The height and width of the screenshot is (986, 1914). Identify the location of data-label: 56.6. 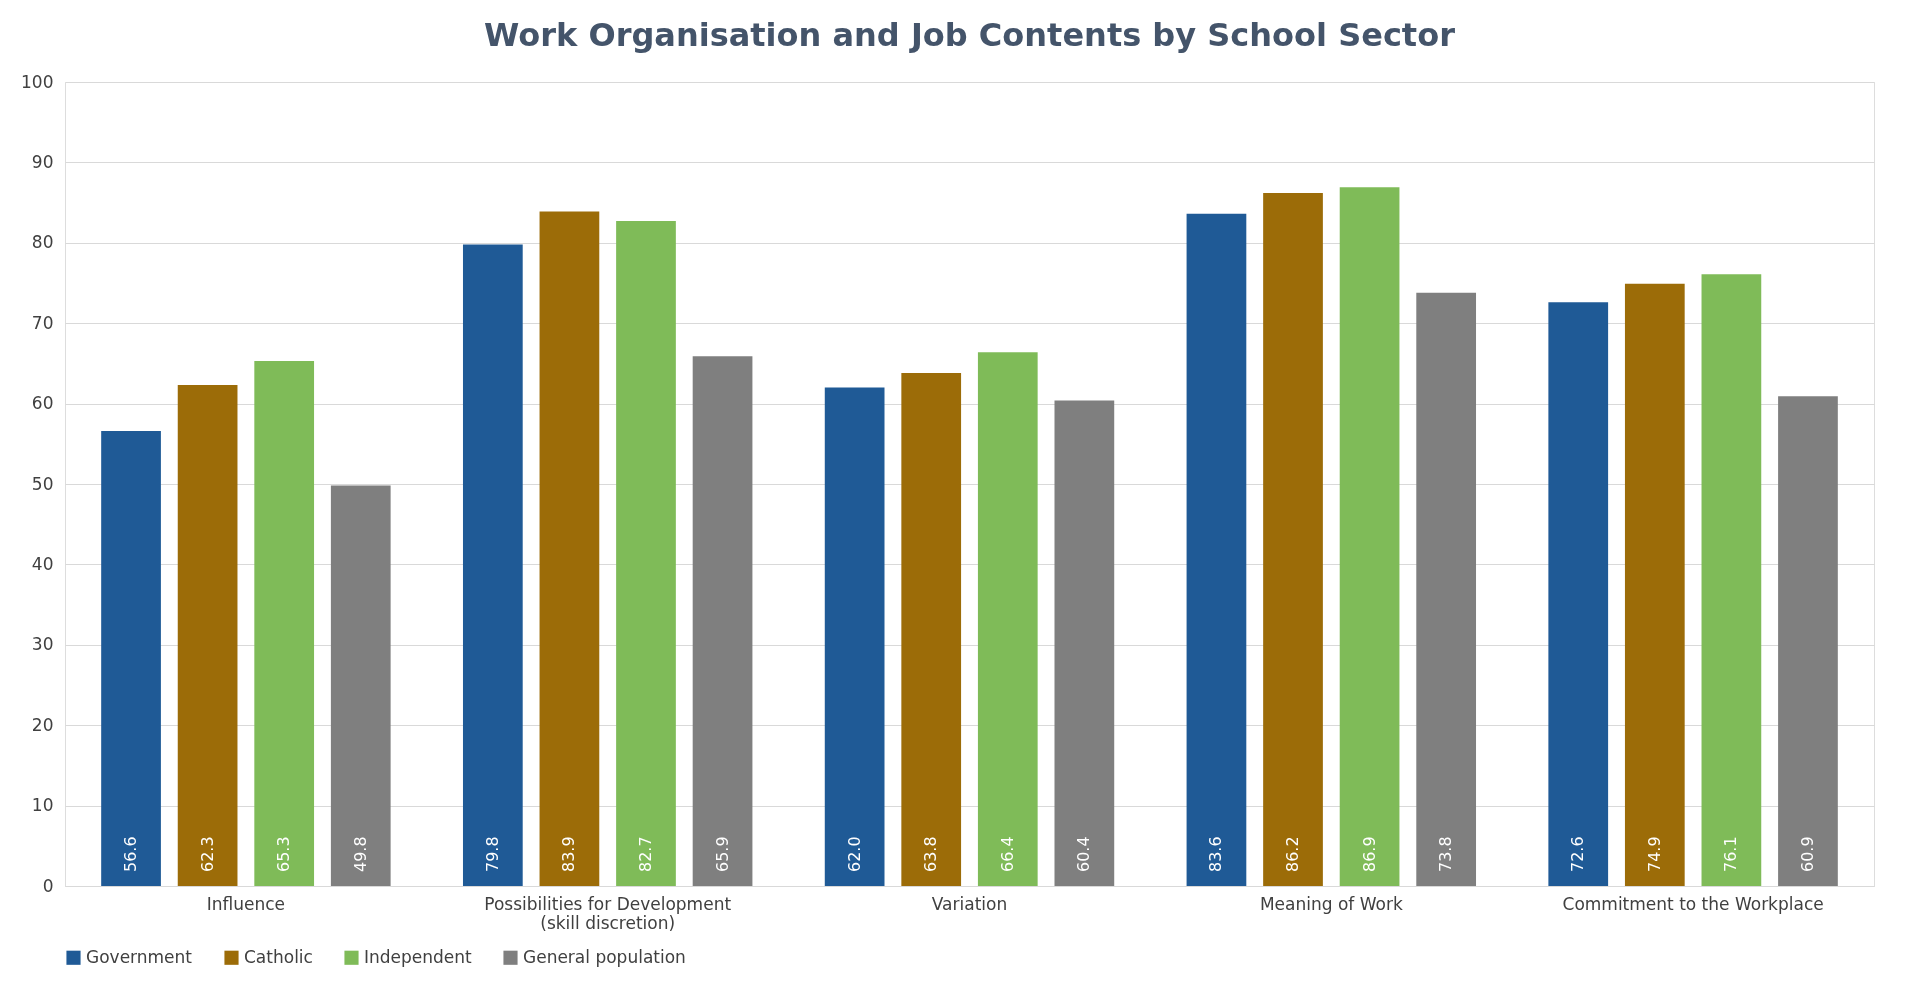
(131, 854).